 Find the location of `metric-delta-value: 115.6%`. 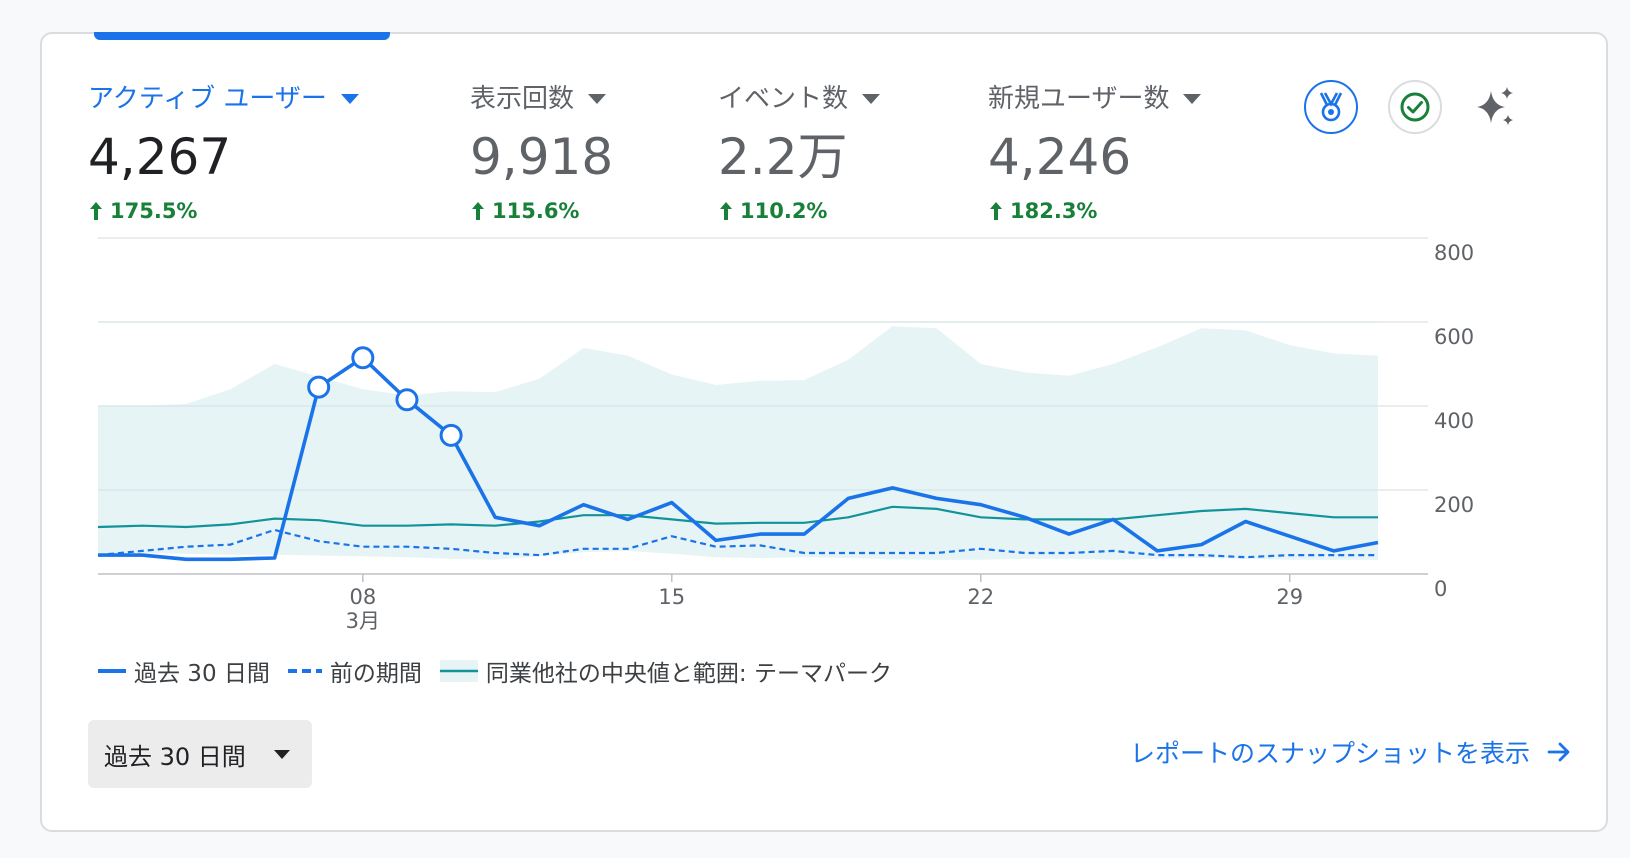

metric-delta-value: 115.6% is located at coordinates (536, 211).